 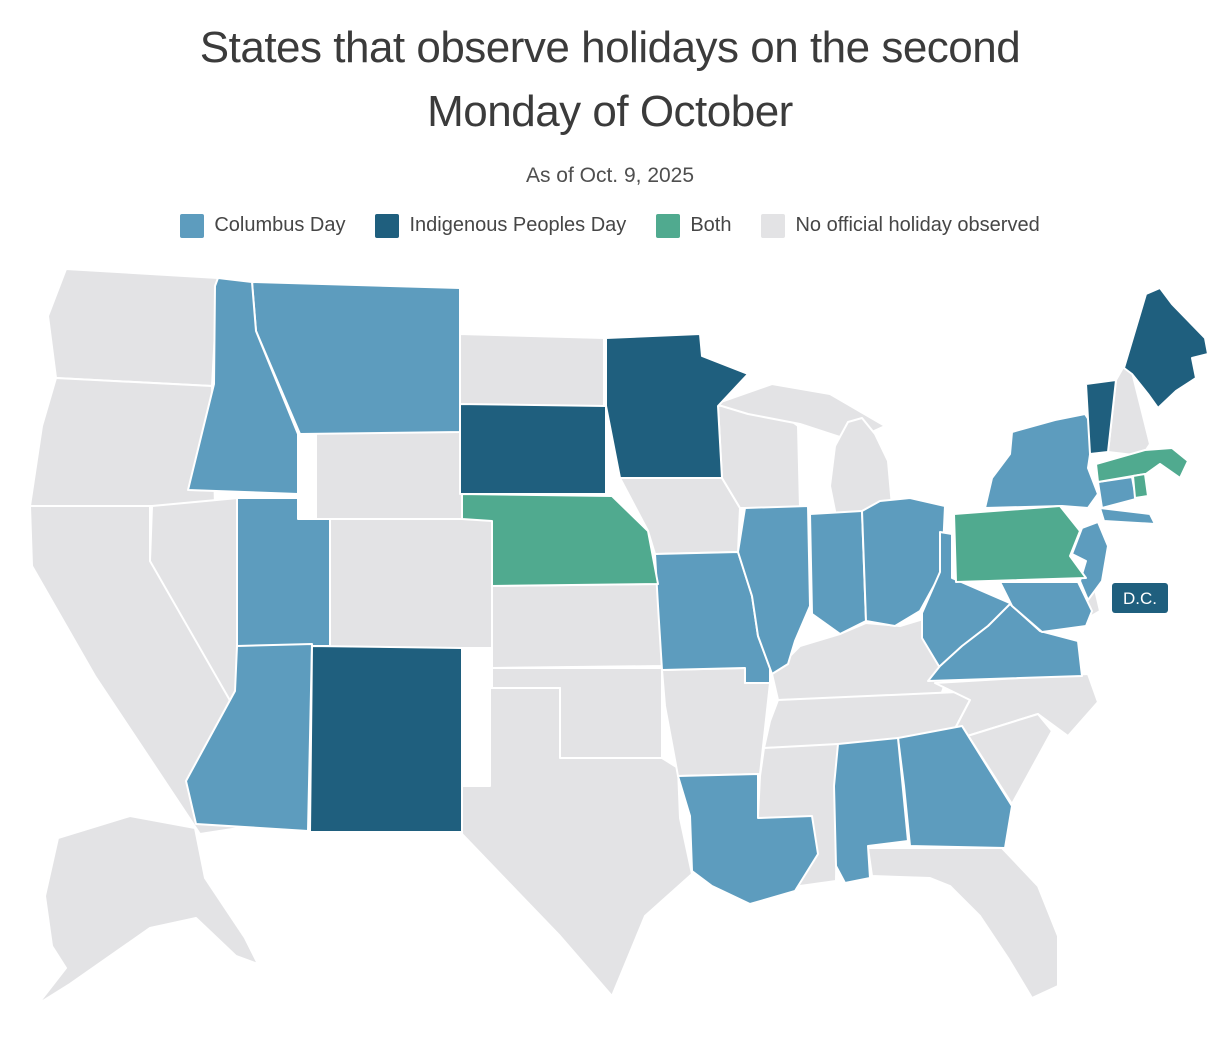 I want to click on legend-swatch-none, so click(x=773, y=225).